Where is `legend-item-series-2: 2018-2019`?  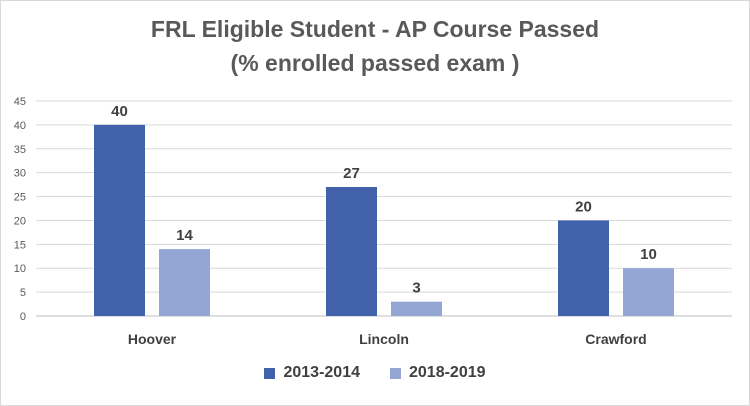 legend-item-series-2: 2018-2019 is located at coordinates (438, 373).